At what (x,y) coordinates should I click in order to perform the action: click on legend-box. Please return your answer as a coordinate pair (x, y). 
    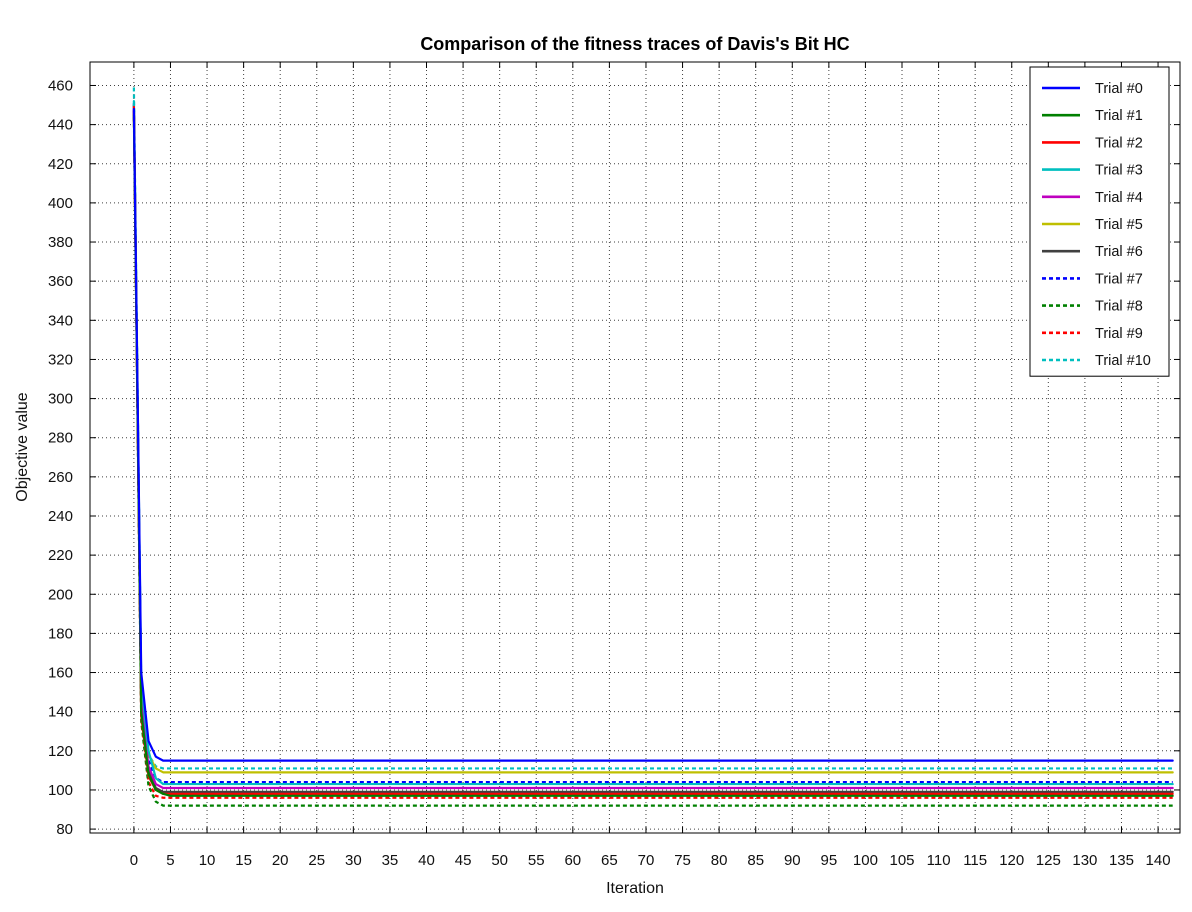
    Looking at the image, I should click on (1099, 221).